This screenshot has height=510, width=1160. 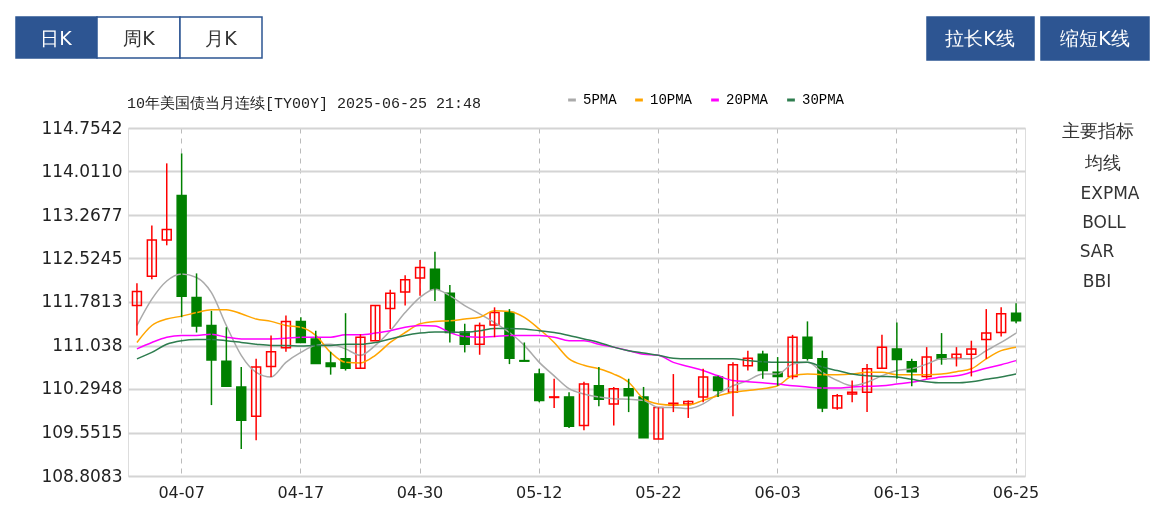 What do you see at coordinates (1097, 281) in the screenshot?
I see `text: BBI` at bounding box center [1097, 281].